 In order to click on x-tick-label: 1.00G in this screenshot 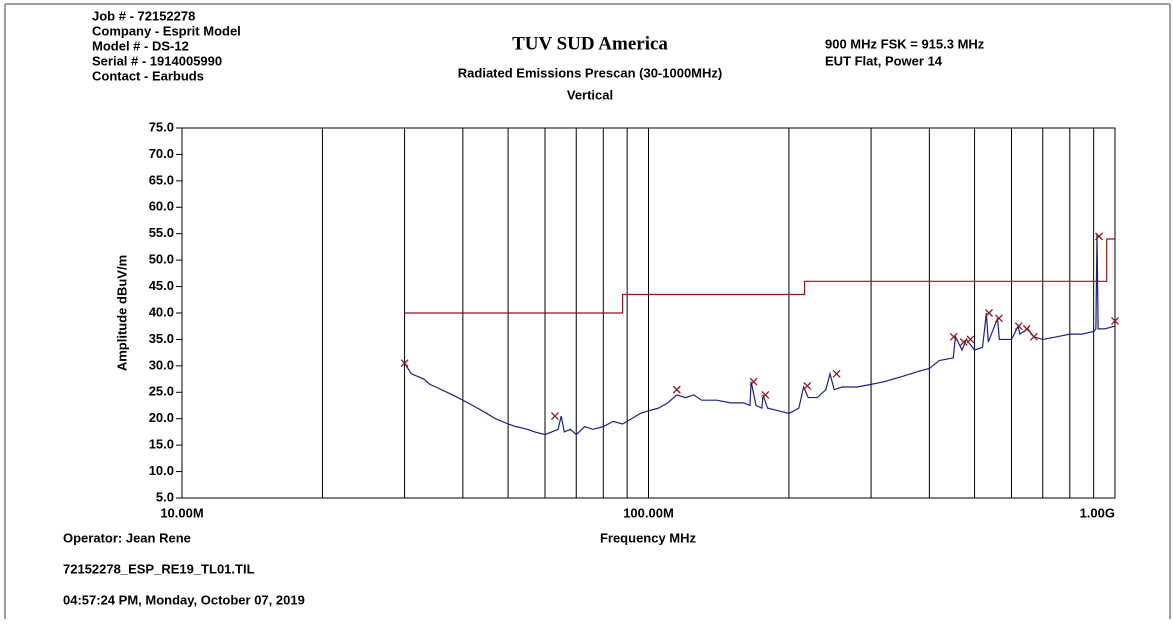, I will do `click(1097, 512)`.